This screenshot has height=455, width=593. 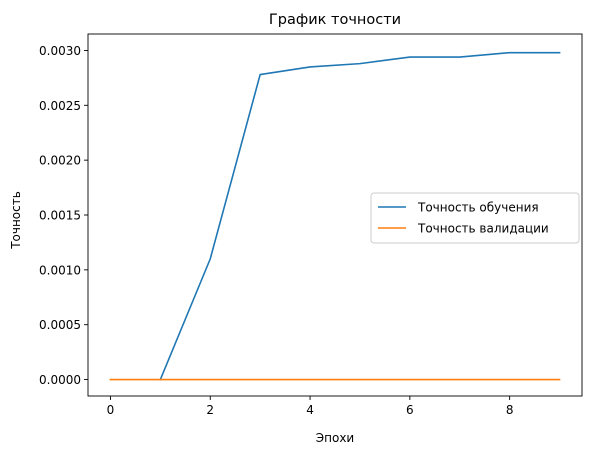 I want to click on x-tick-label: 8, so click(x=510, y=410).